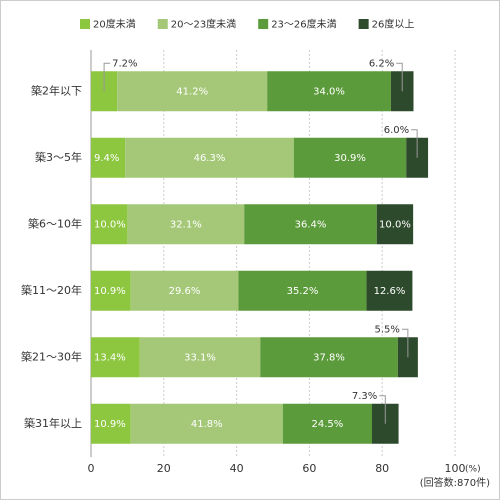  I want to click on value-label: 12.6%, so click(390, 291).